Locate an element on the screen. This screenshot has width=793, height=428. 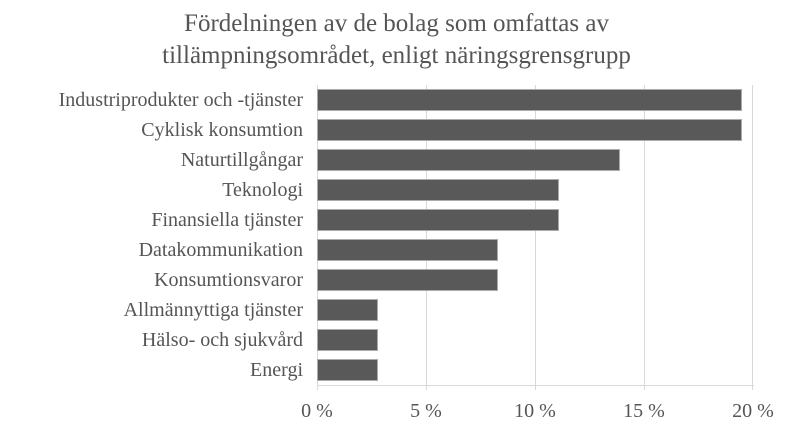
chart-row: Naturtillgångar is located at coordinates (396, 160).